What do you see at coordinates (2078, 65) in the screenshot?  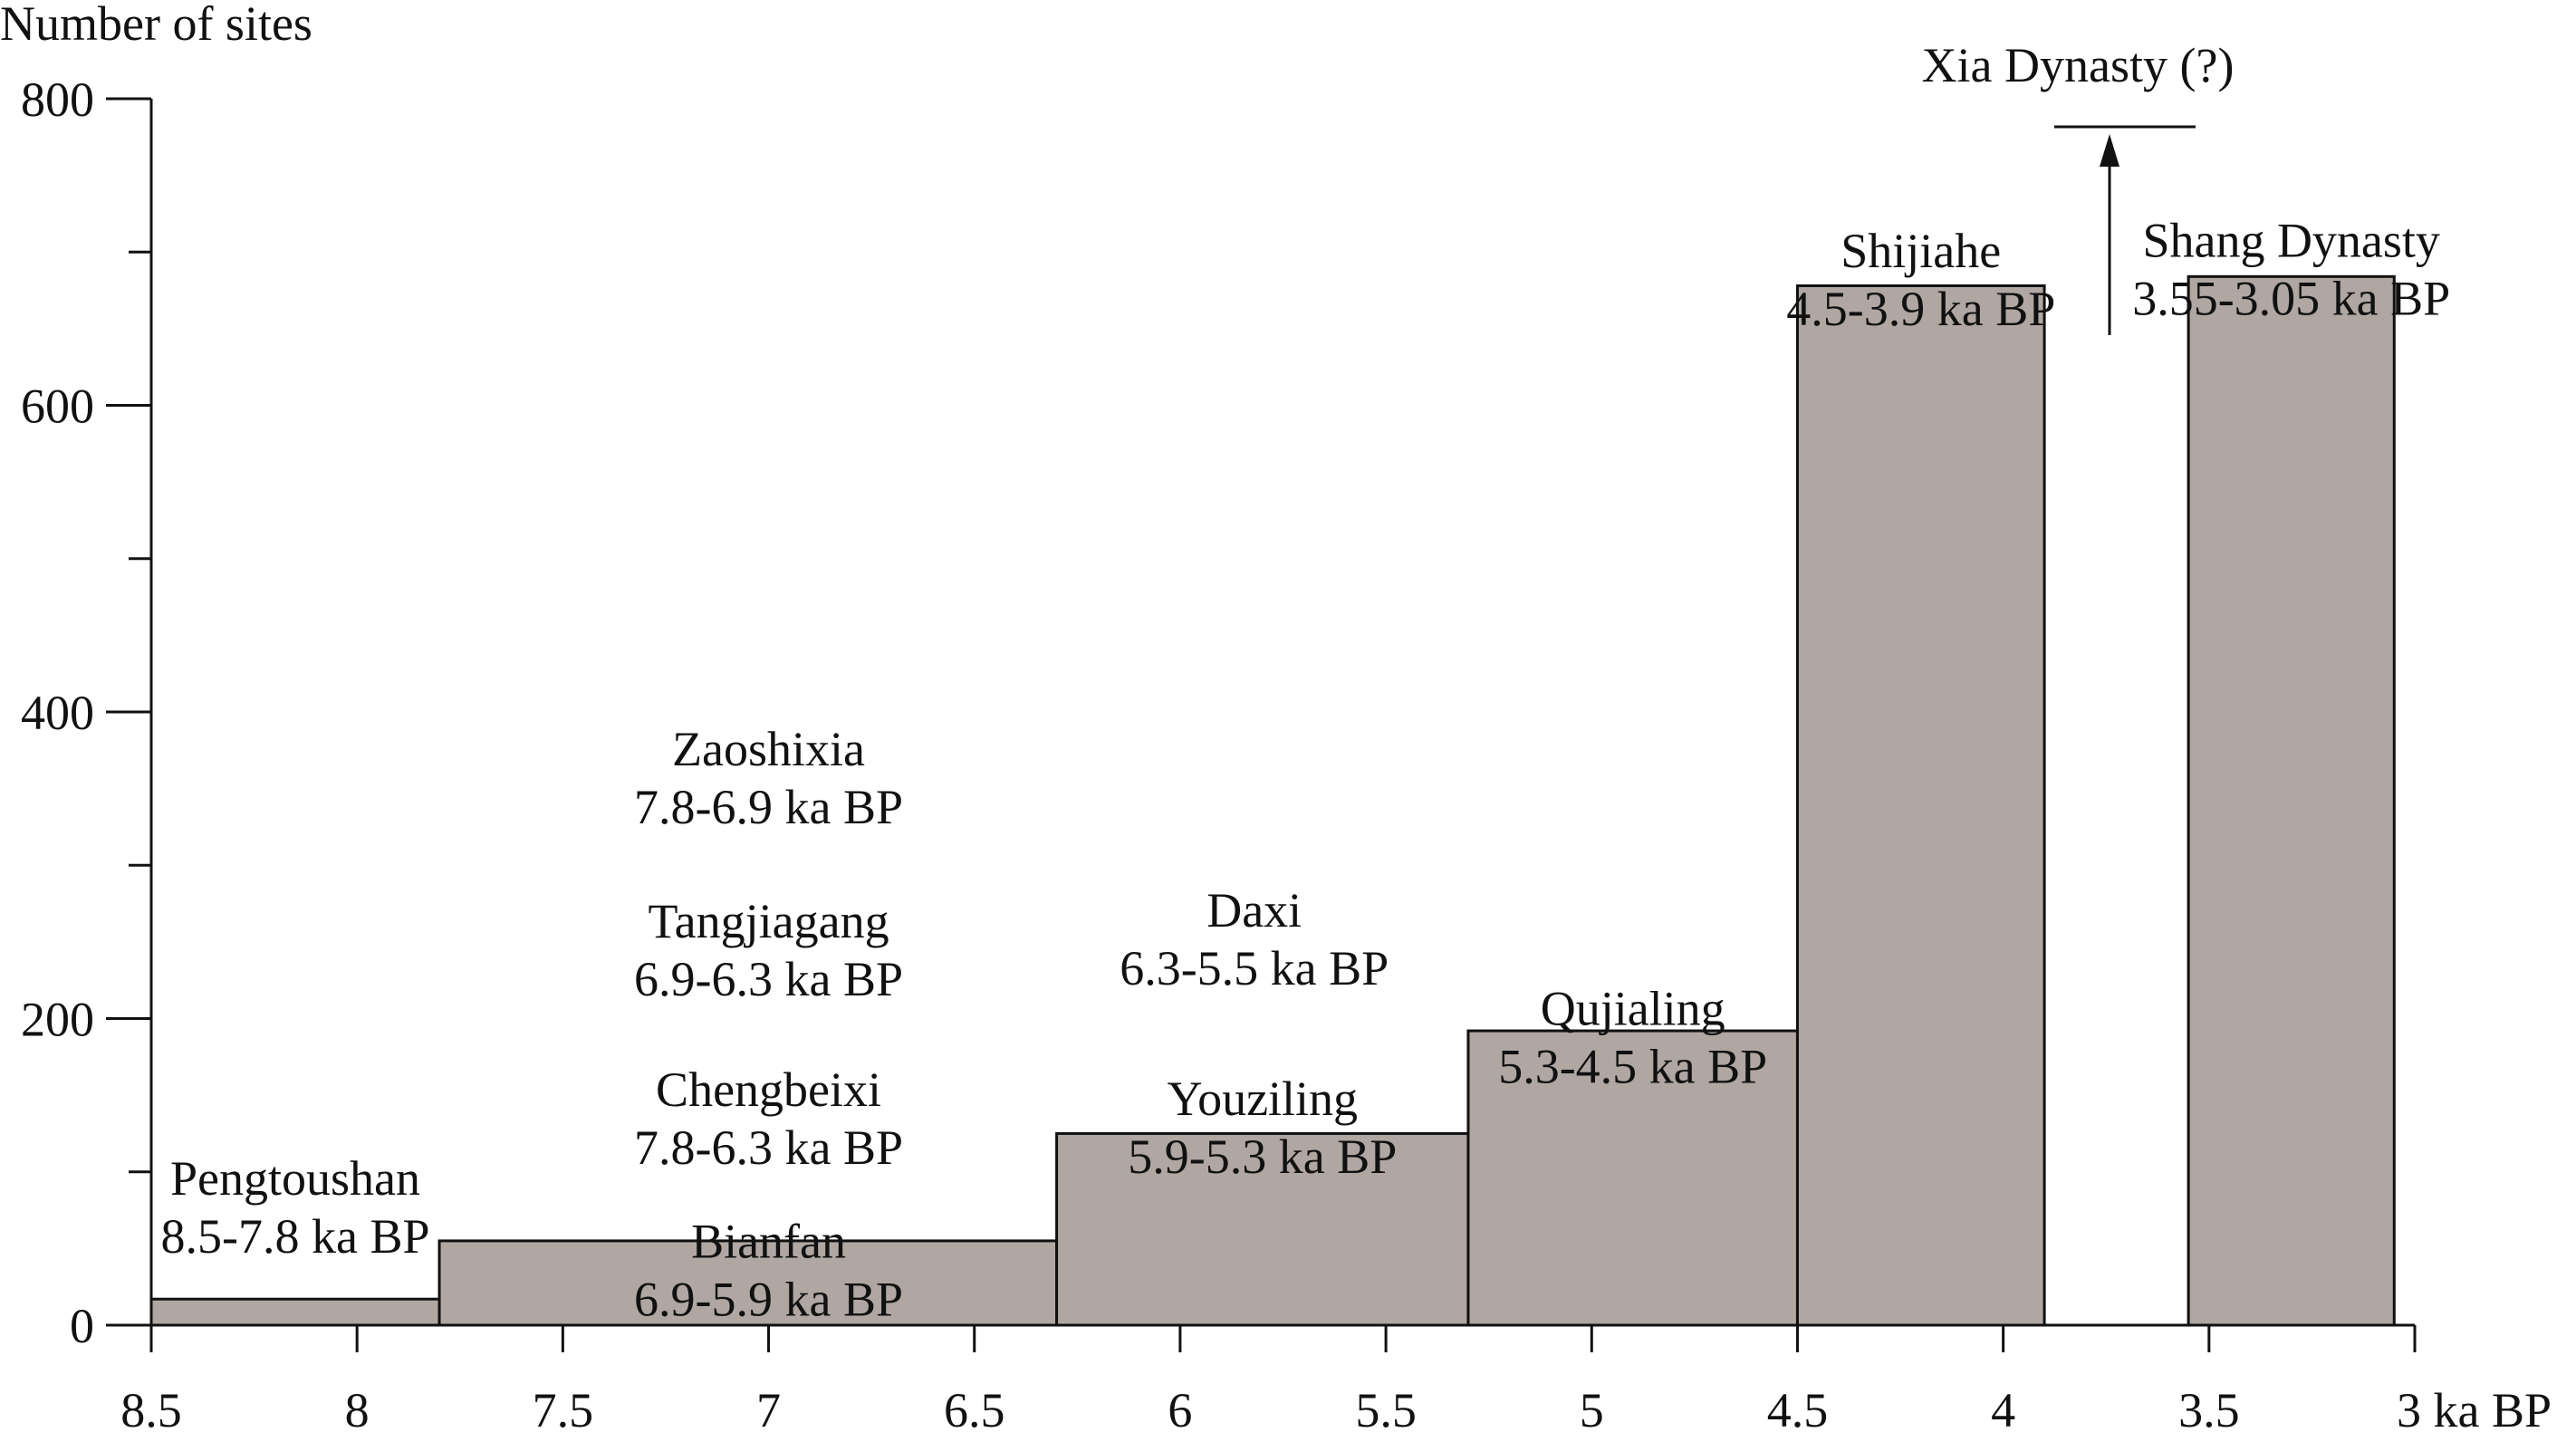 I see `xia-dynasty-annotation: Xia Dynasty (?)` at bounding box center [2078, 65].